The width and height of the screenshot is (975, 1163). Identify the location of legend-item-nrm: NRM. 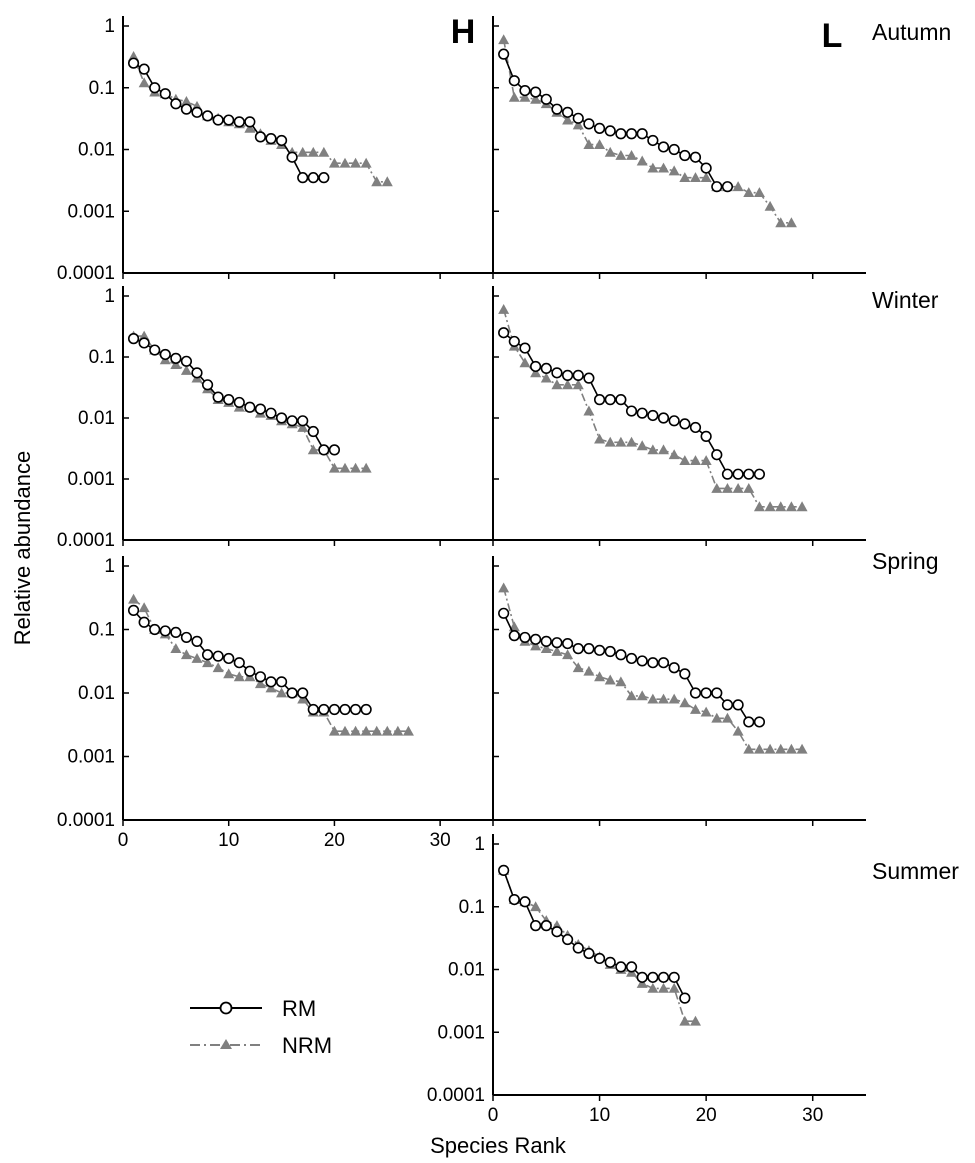
(261, 1045).